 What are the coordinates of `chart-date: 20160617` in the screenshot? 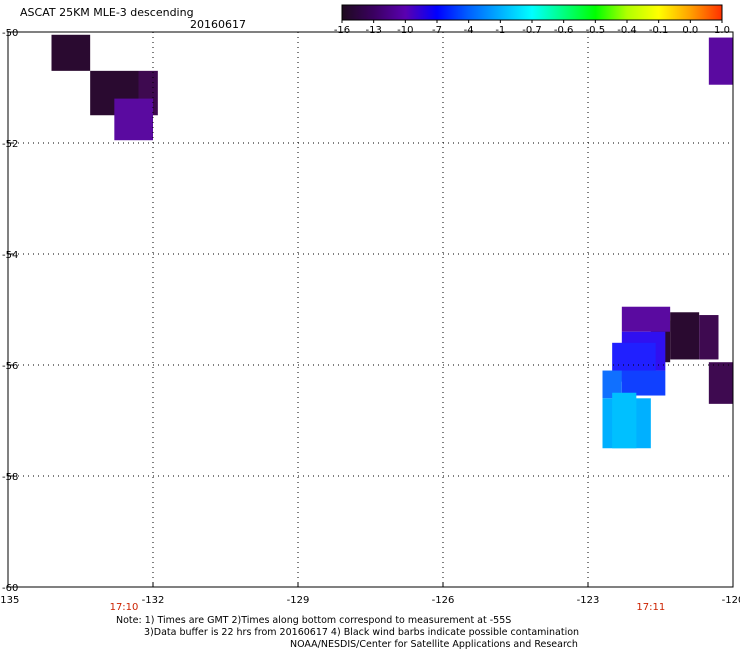 It's located at (218, 24).